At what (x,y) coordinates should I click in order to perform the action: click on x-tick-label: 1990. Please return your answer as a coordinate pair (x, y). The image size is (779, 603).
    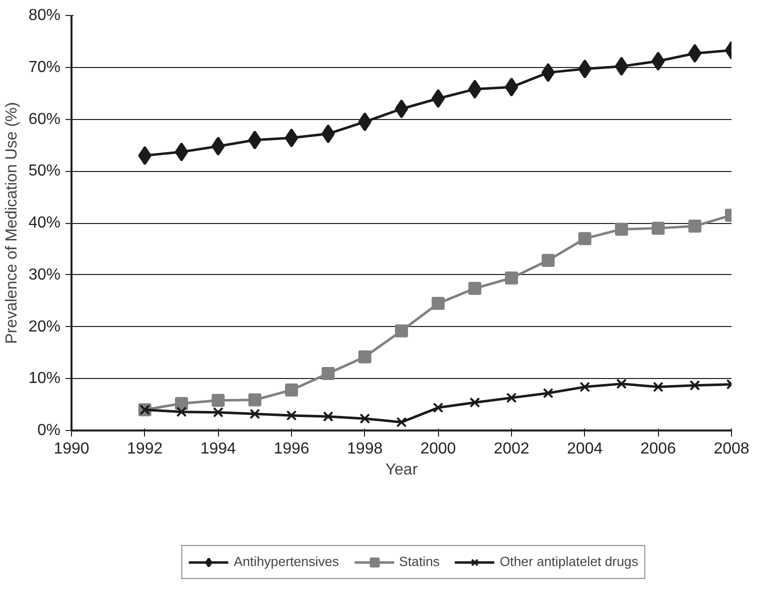
    Looking at the image, I should click on (72, 449).